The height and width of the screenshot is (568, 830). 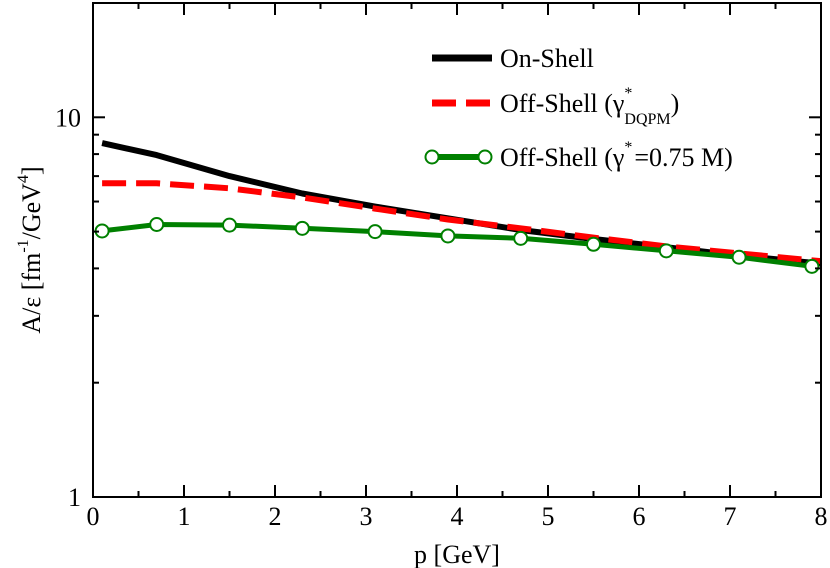 I want to click on legend-label-off-shell-dqpm: Off-Shell (γ* DQPM), so click(x=589, y=106).